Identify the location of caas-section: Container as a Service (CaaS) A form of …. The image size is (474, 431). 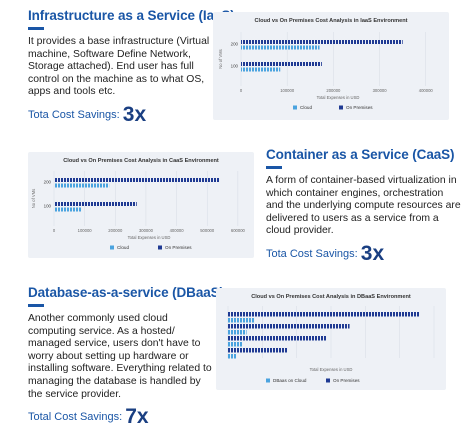
(363, 206).